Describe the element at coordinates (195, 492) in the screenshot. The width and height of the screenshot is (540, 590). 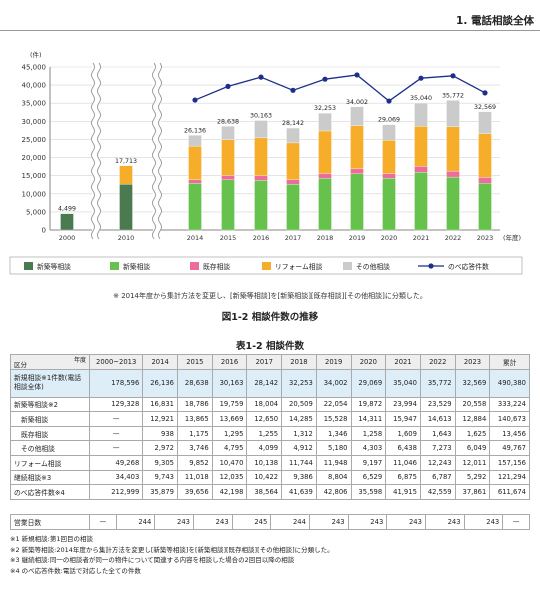
I see `table-cell: 39,656` at that location.